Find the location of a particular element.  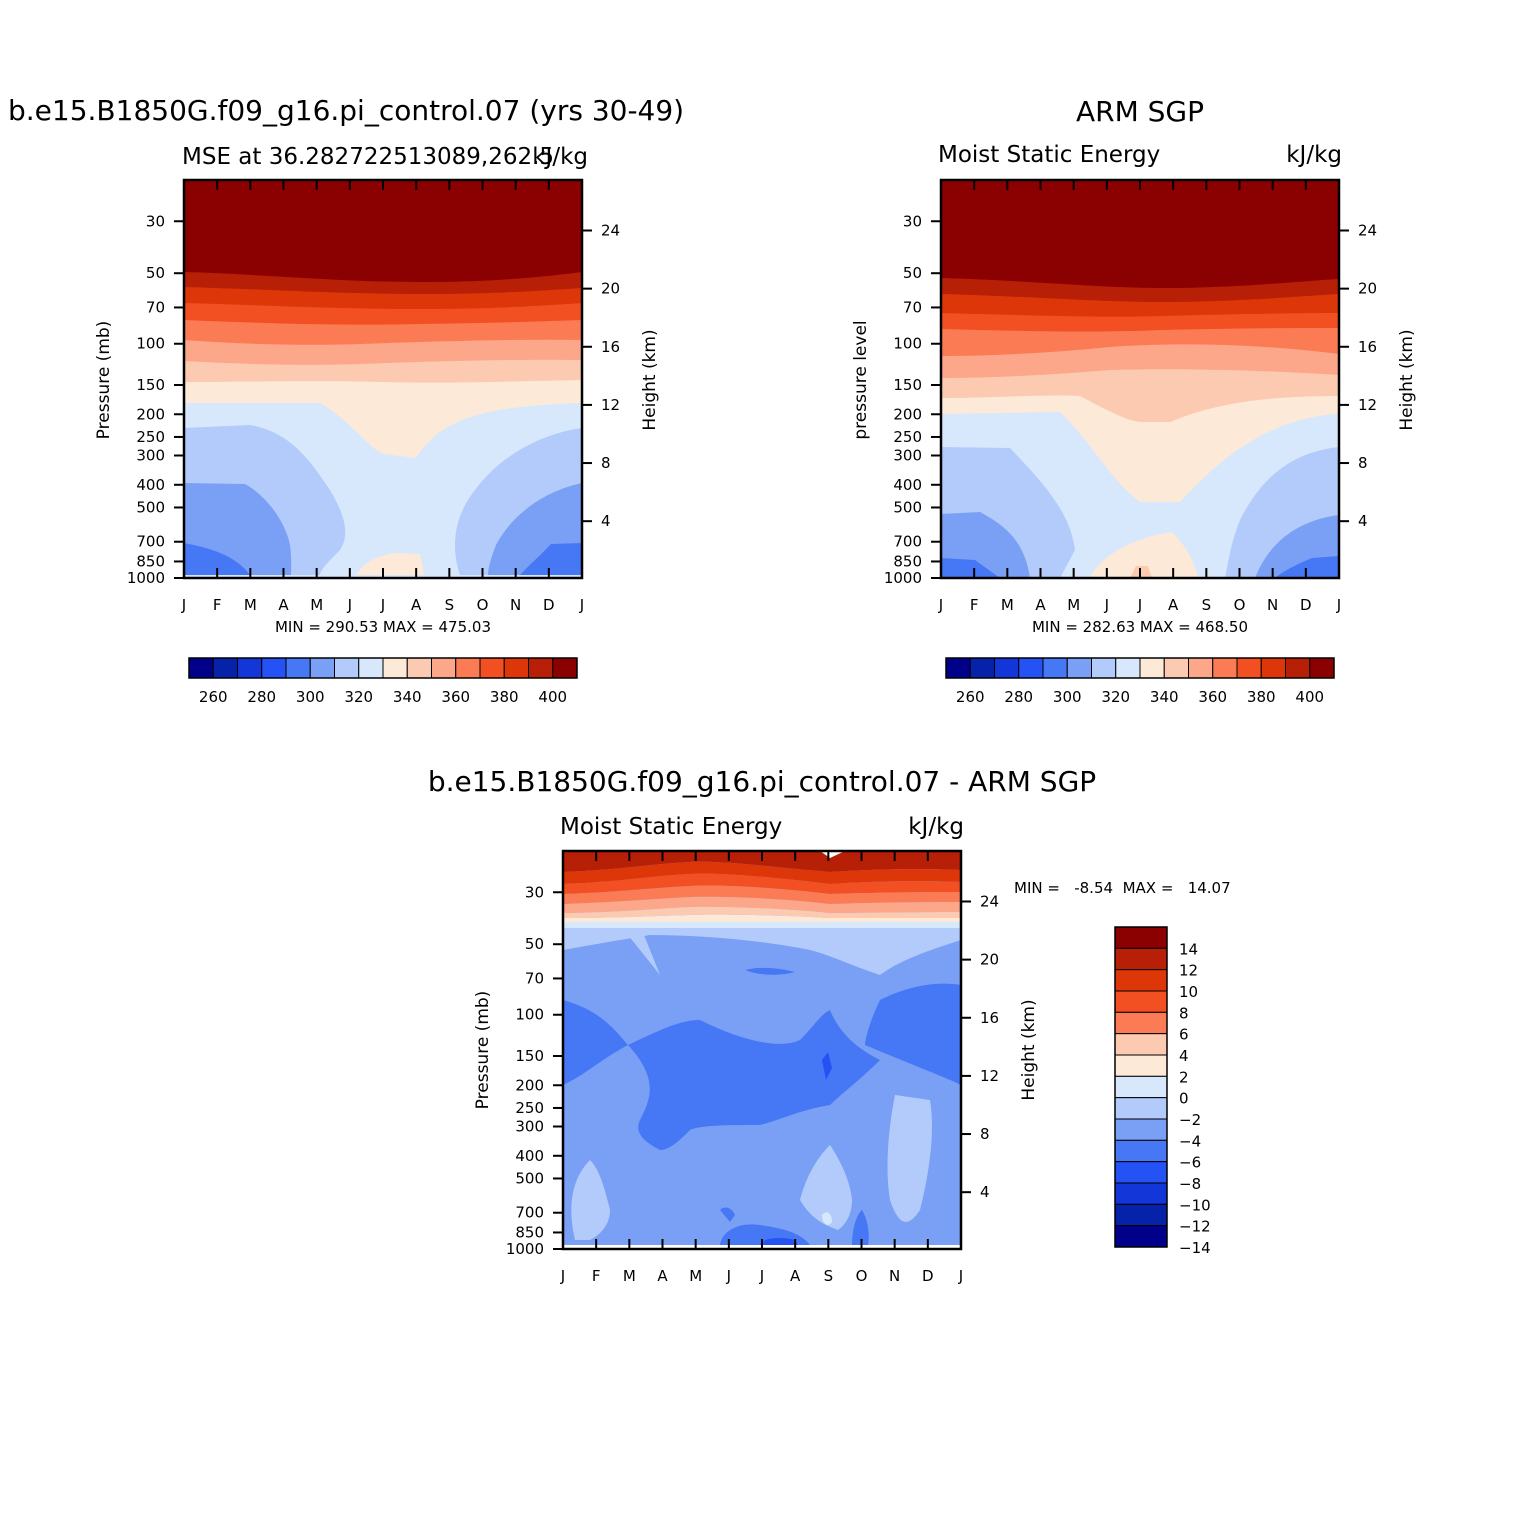

colorbar-label: 320 is located at coordinates (358, 697).